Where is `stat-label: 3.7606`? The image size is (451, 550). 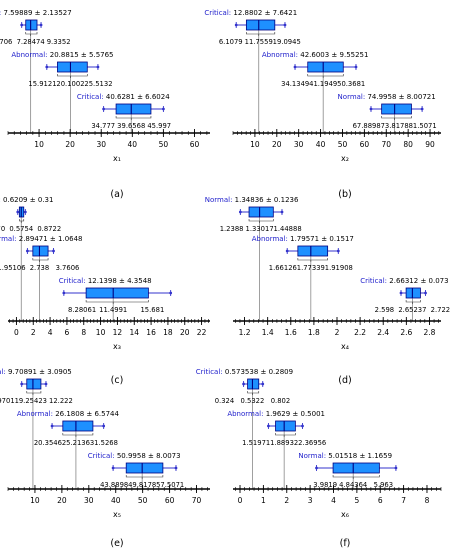 stat-label: 3.7606 is located at coordinates (68, 268).